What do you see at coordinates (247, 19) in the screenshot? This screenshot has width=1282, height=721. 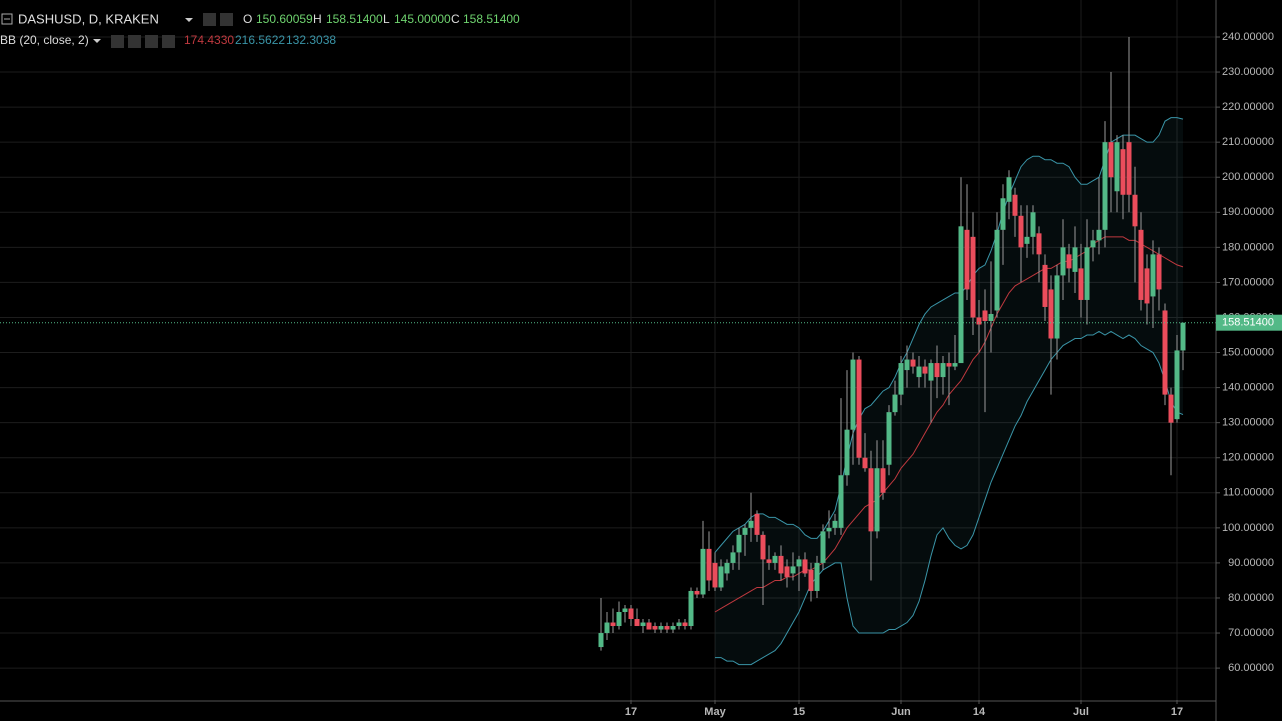 I see `open-label: O` at bounding box center [247, 19].